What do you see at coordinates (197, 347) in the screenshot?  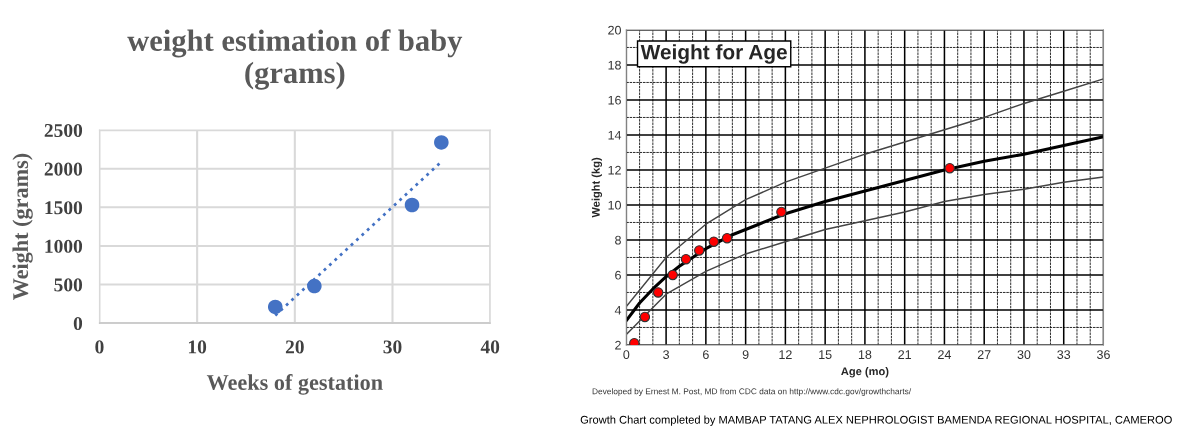 I see `x-tick-label: 10` at bounding box center [197, 347].